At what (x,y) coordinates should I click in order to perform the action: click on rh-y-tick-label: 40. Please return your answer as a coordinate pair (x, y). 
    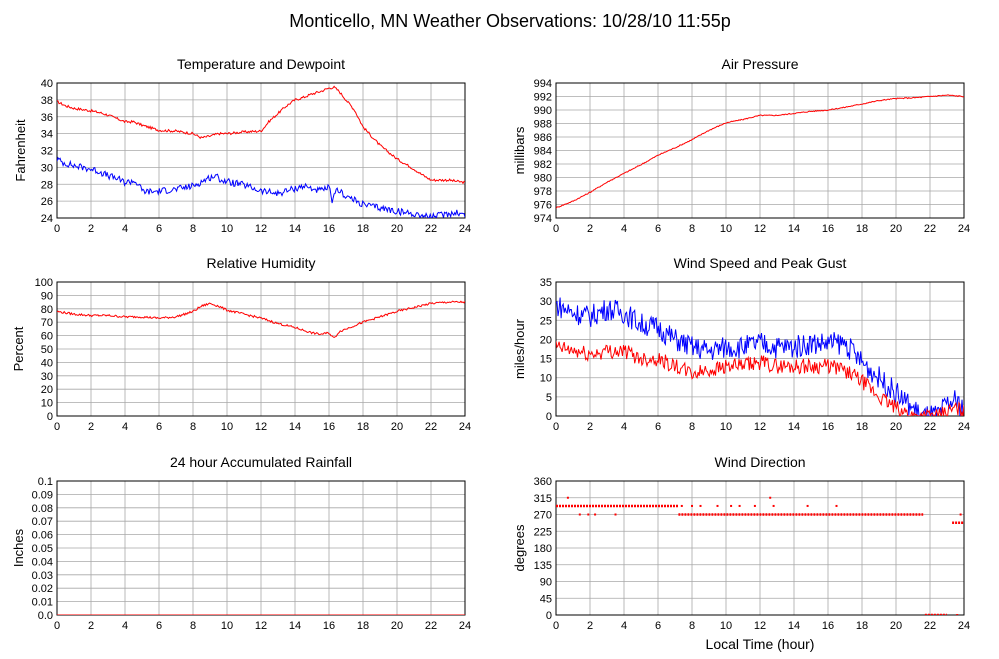
    Looking at the image, I should click on (47, 363).